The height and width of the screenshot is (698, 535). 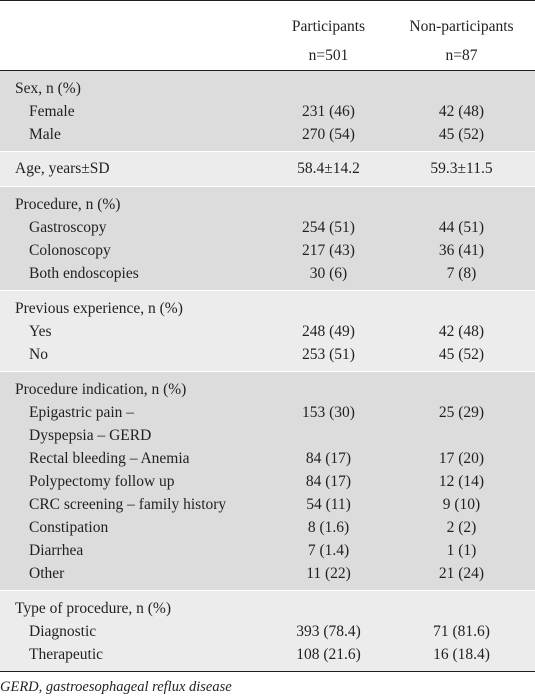 I want to click on participants-value: 217 (43), so click(x=328, y=250).